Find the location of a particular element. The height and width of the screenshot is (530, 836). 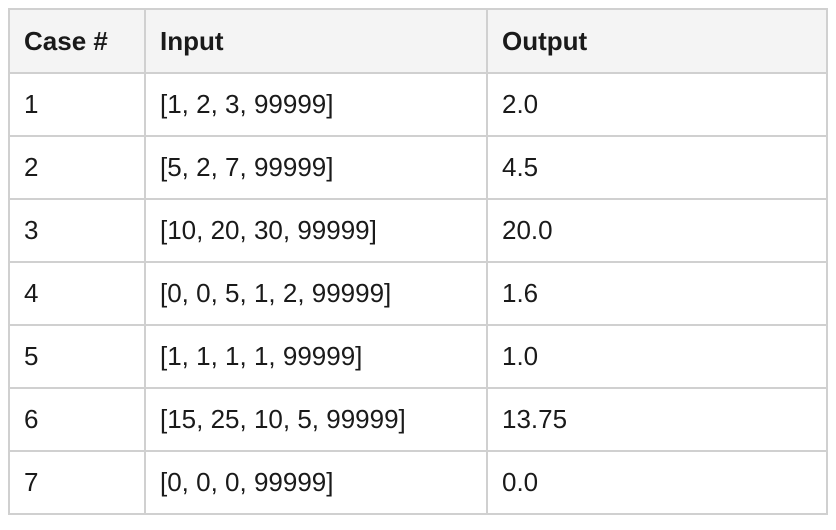

cell-case-number: 7 is located at coordinates (77, 482).